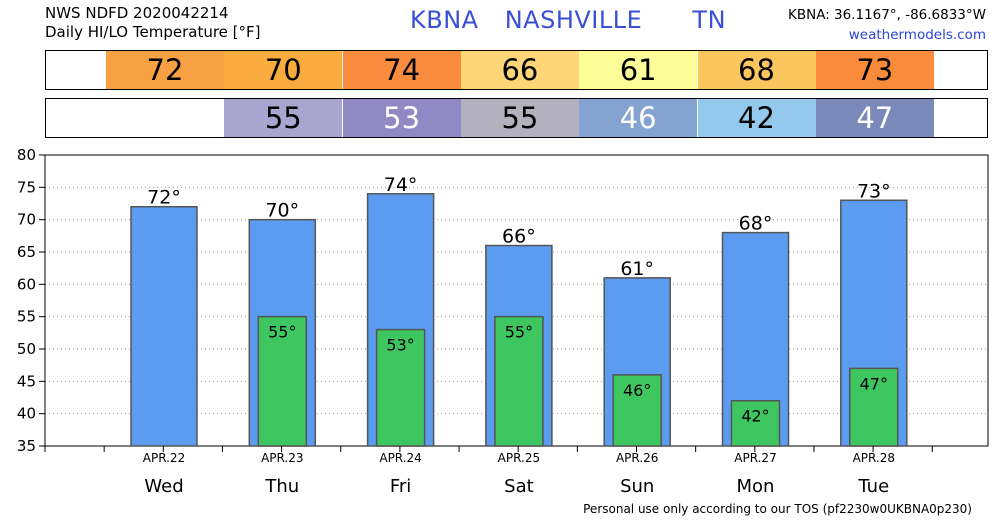 The image size is (1000, 520). What do you see at coordinates (400, 486) in the screenshot?
I see `x-day-label-fri: Fri` at bounding box center [400, 486].